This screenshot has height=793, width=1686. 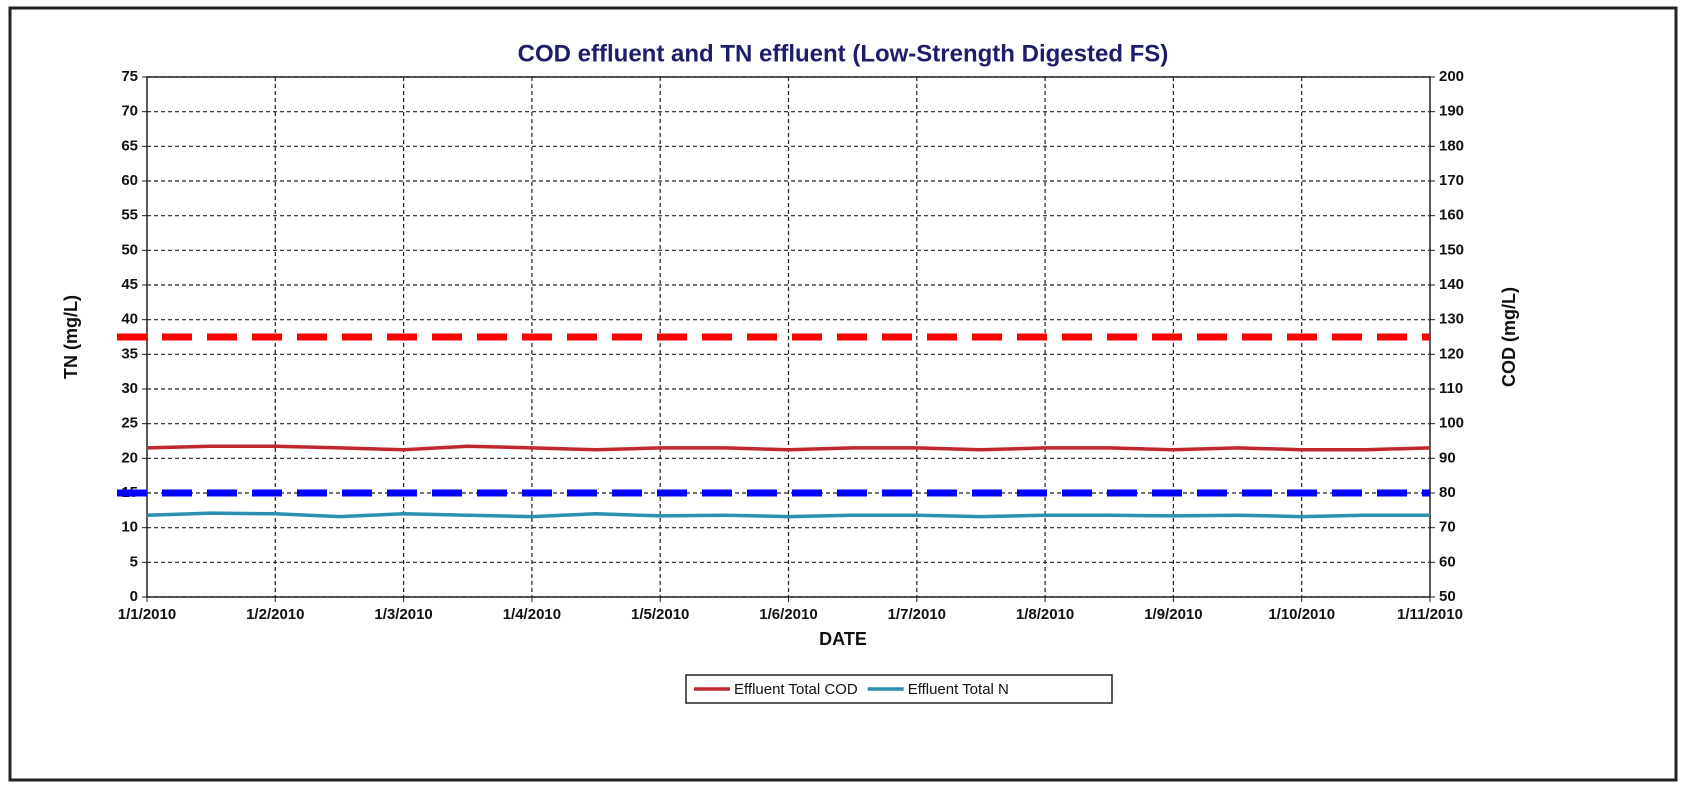 I want to click on y-tick-label: 65, so click(x=129, y=145).